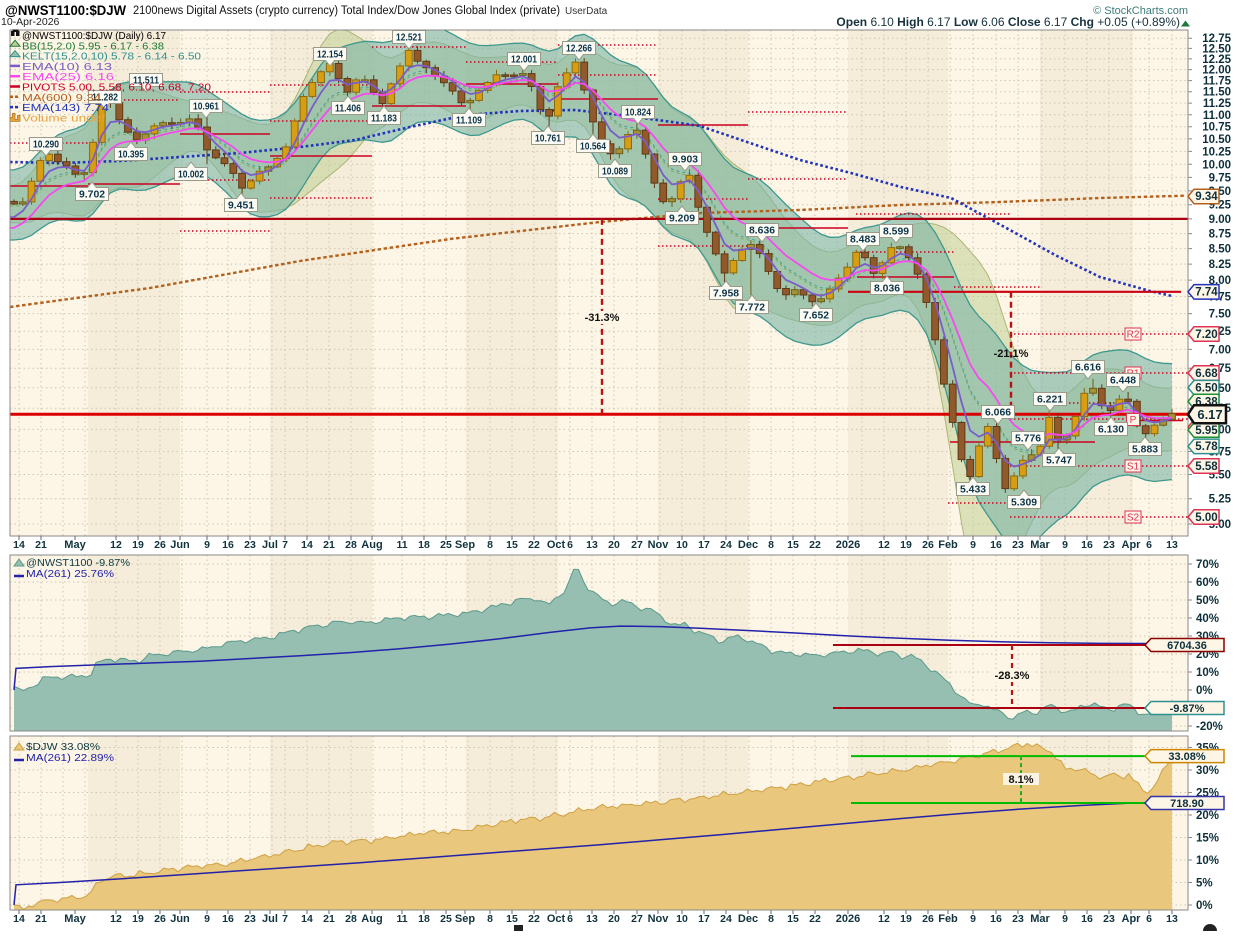 This screenshot has width=1234, height=936. Describe the element at coordinates (1187, 804) in the screenshot. I see `svg-text: 718.90` at that location.